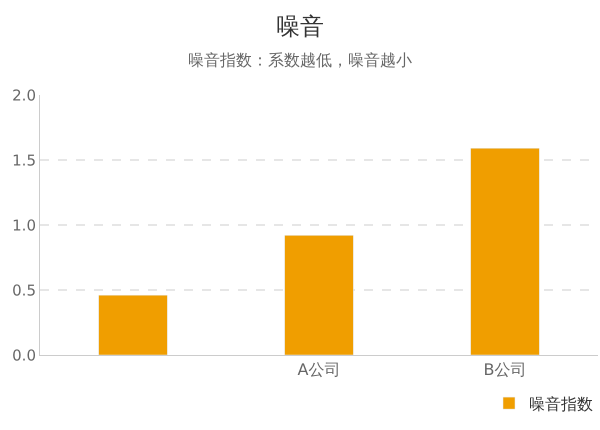 This screenshot has height=430, width=600. Describe the element at coordinates (300, 60) in the screenshot. I see `chart-subtitle: 噪音指数：系数越低，噪音越小` at that location.